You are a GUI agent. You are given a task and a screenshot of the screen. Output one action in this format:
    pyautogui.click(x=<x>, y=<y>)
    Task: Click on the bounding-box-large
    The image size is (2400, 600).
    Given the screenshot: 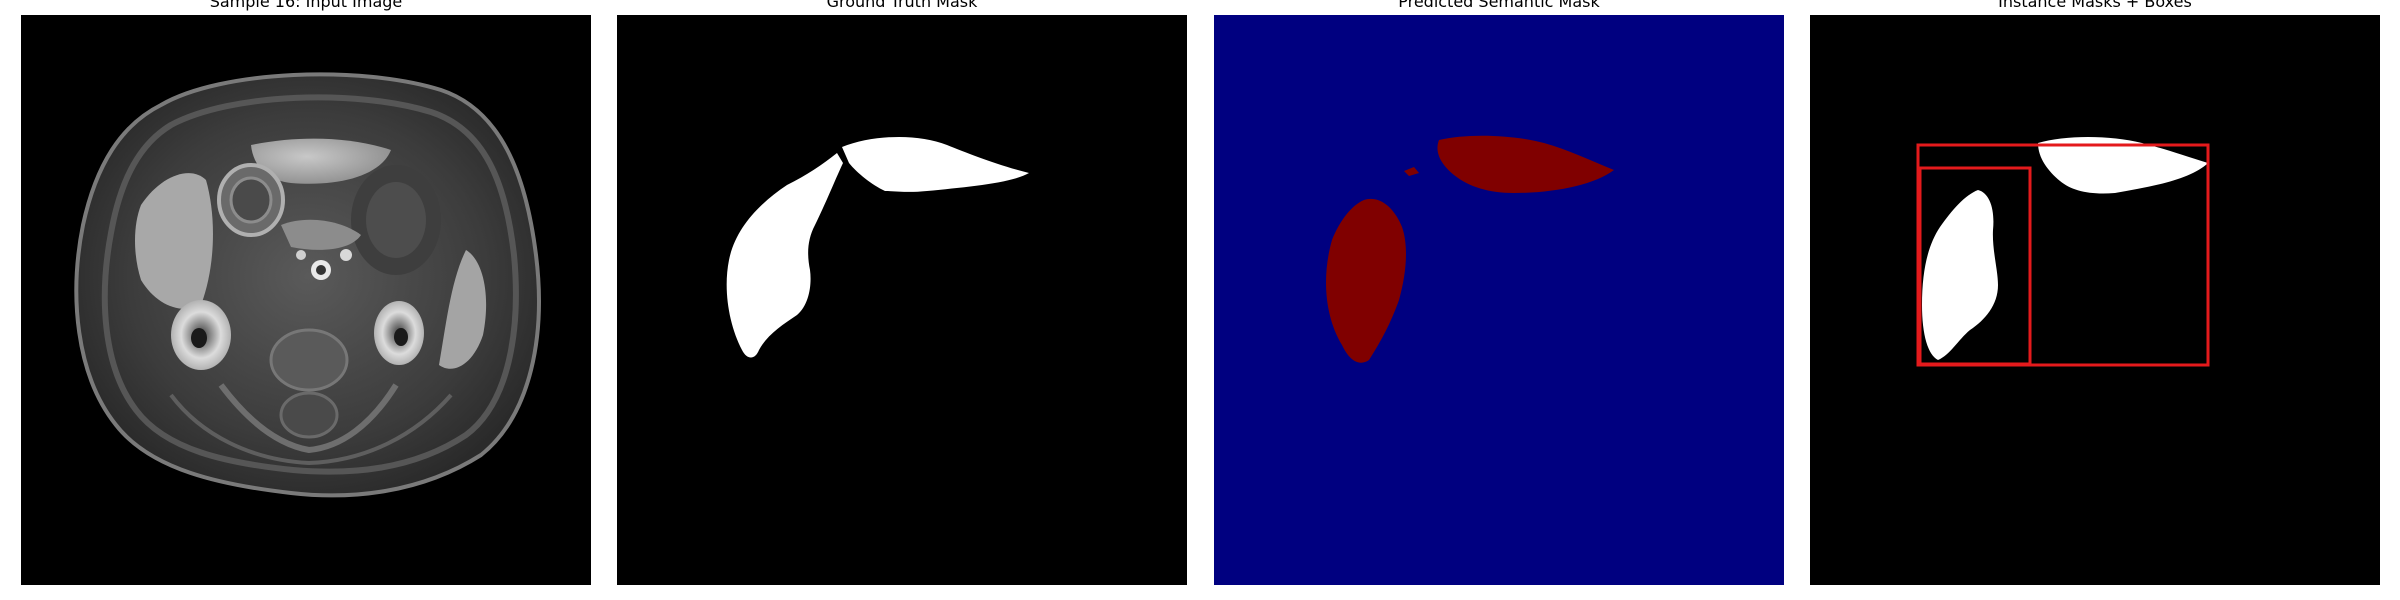 What is the action you would take?
    pyautogui.click(x=2063, y=255)
    